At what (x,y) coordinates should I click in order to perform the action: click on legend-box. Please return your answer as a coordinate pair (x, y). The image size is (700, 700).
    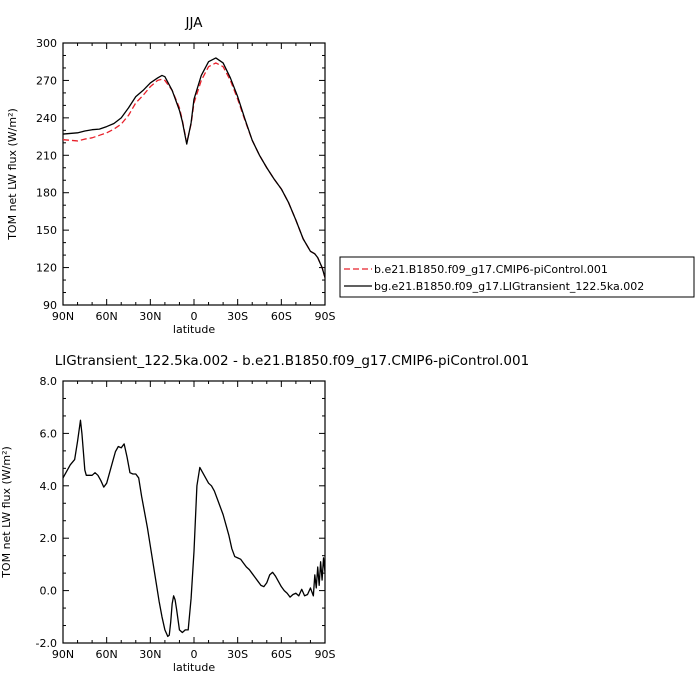
    Looking at the image, I should click on (517, 277).